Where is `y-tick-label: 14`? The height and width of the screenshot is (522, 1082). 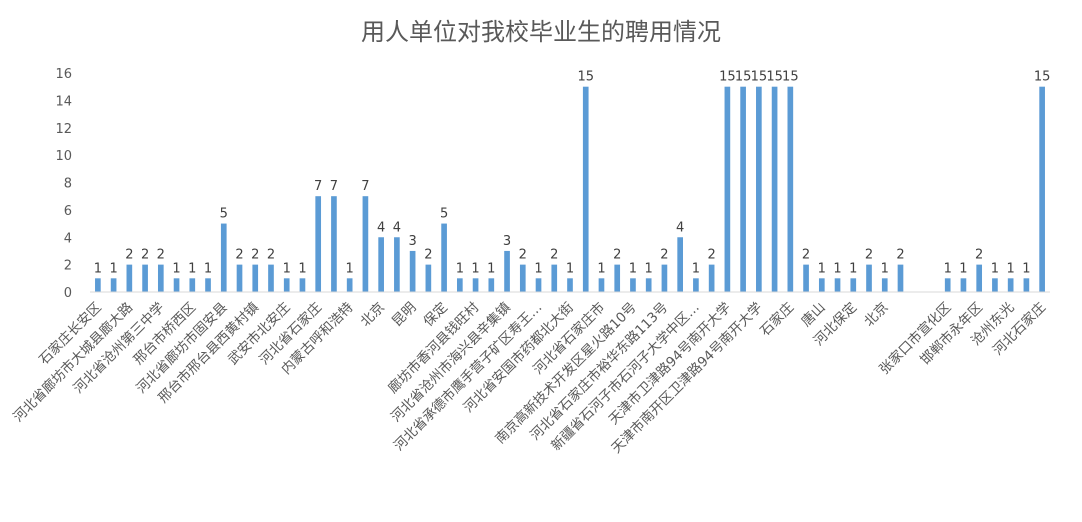
y-tick-label: 14 is located at coordinates (63, 101).